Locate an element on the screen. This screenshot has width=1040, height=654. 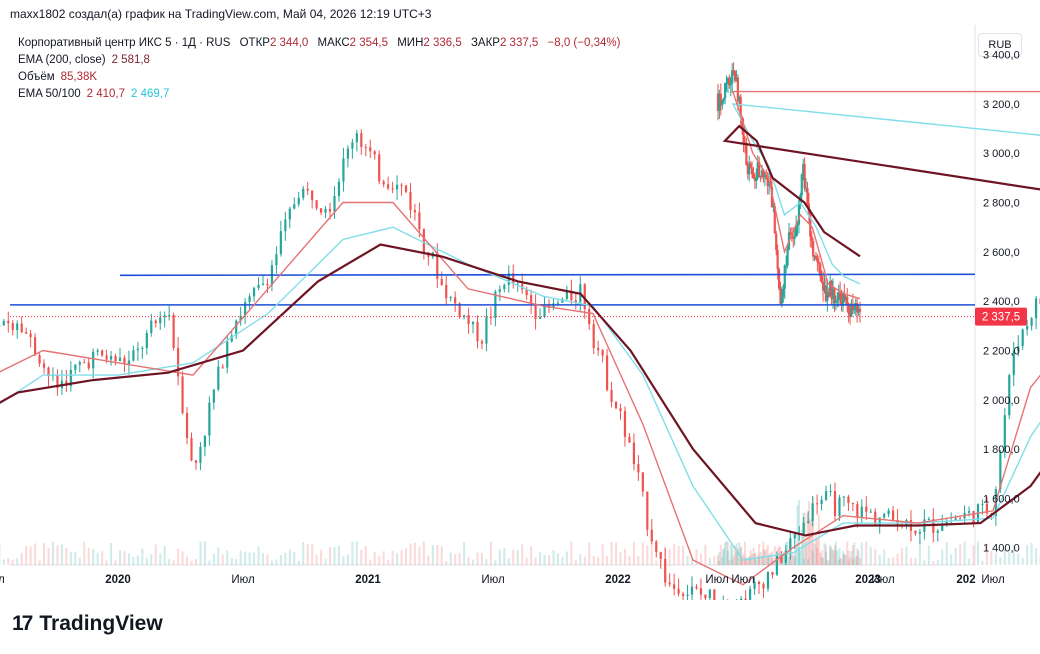
legend-ema50-100-label: EMA 50/100 is located at coordinates (49, 94).